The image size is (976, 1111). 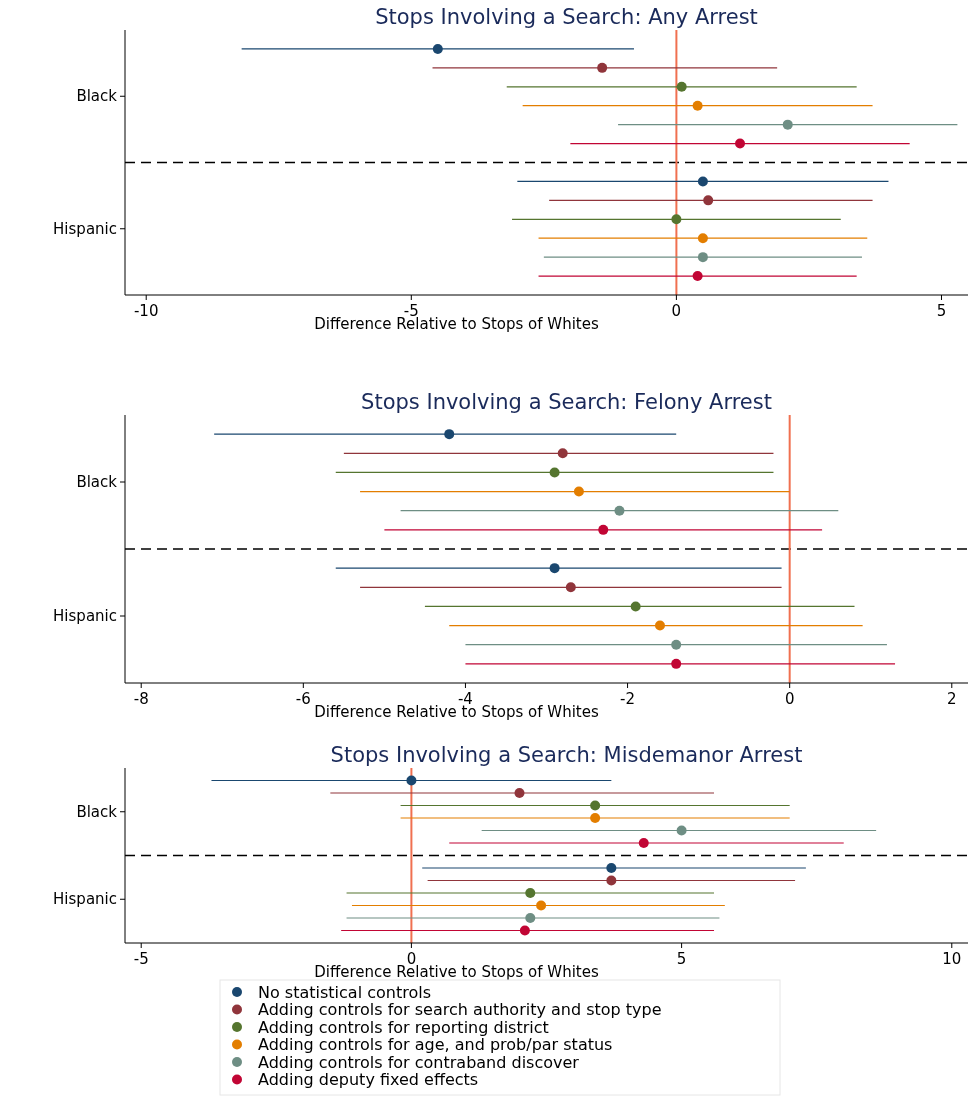 What do you see at coordinates (952, 959) in the screenshot?
I see `x-tick-label: 10` at bounding box center [952, 959].